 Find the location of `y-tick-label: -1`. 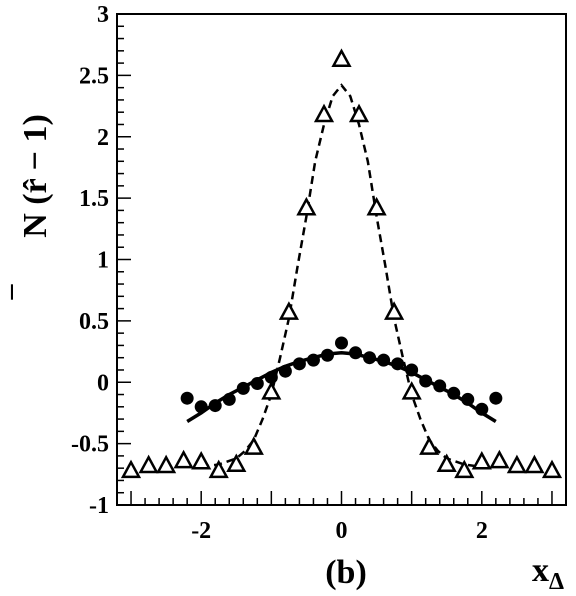

y-tick-label: -1 is located at coordinates (99, 506).